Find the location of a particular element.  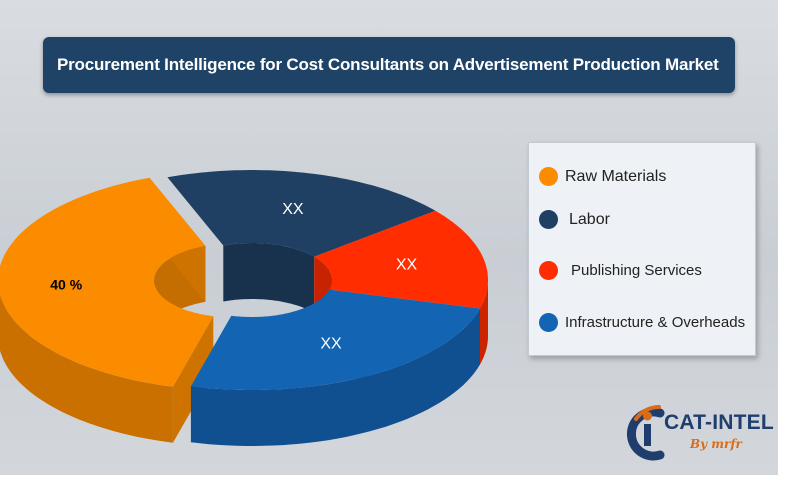

logo-subtitle: By mrfr is located at coordinates (716, 444).